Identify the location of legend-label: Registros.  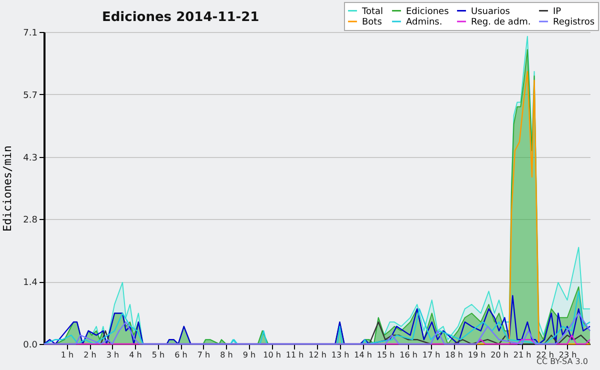
(574, 23).